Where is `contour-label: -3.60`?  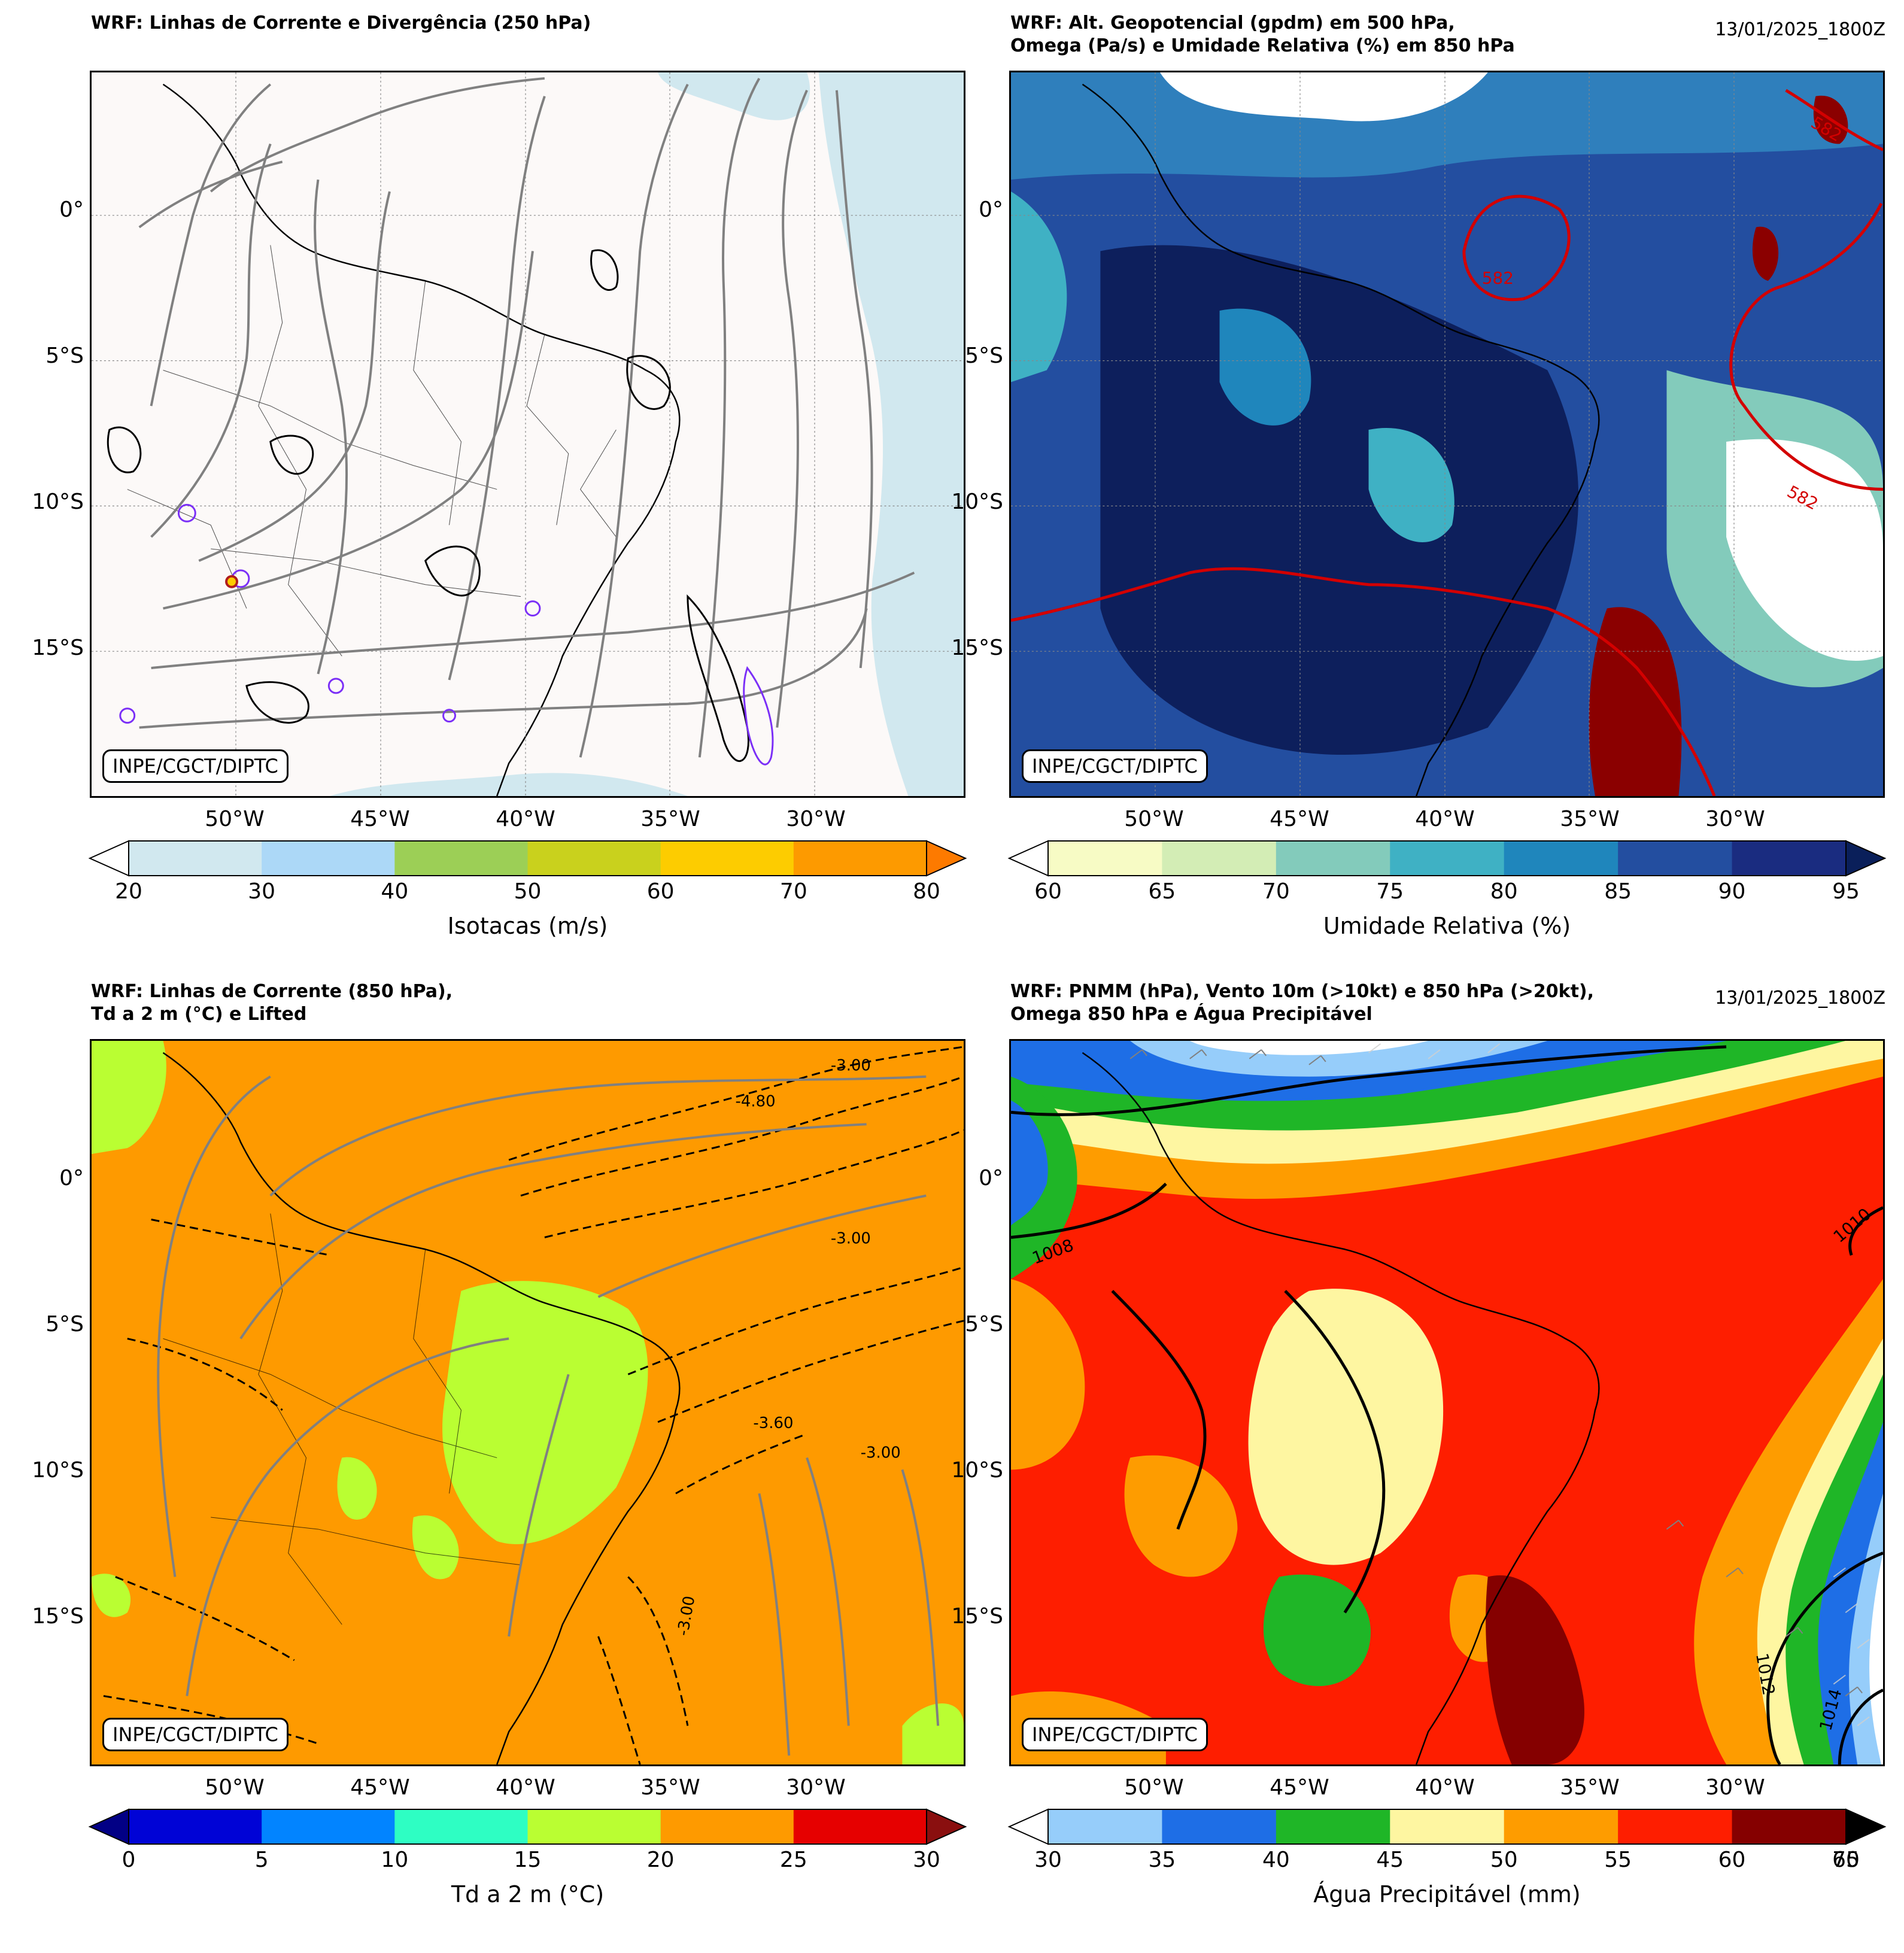 contour-label: -3.60 is located at coordinates (773, 1423).